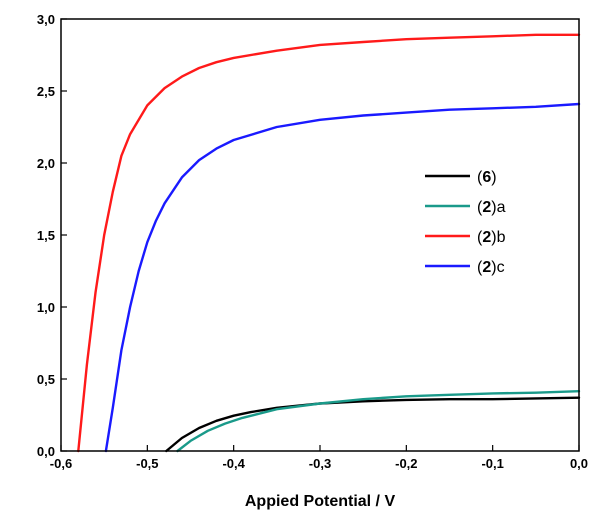 The width and height of the screenshot is (592, 516). I want to click on x-tick-label: -0,6, so click(61, 463).